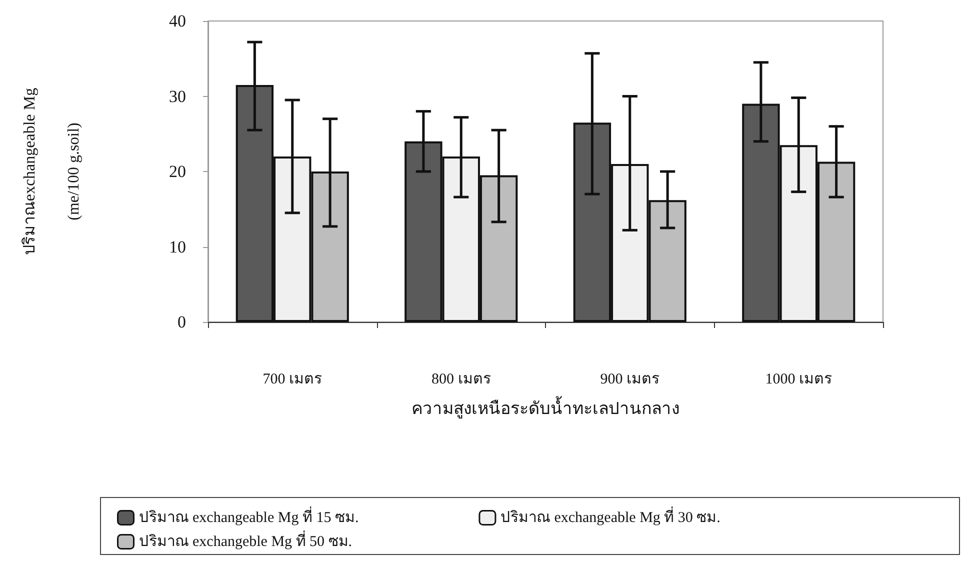  What do you see at coordinates (245, 540) in the screenshot?
I see `legend-label: ปริมาณ exchangeble Mg ที่ 50 ซม.` at bounding box center [245, 540].